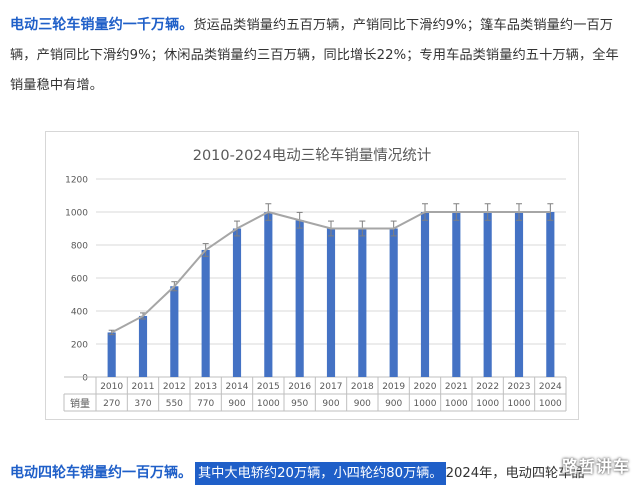 This screenshot has height=489, width=640. I want to click on value-label: 950, so click(299, 404).